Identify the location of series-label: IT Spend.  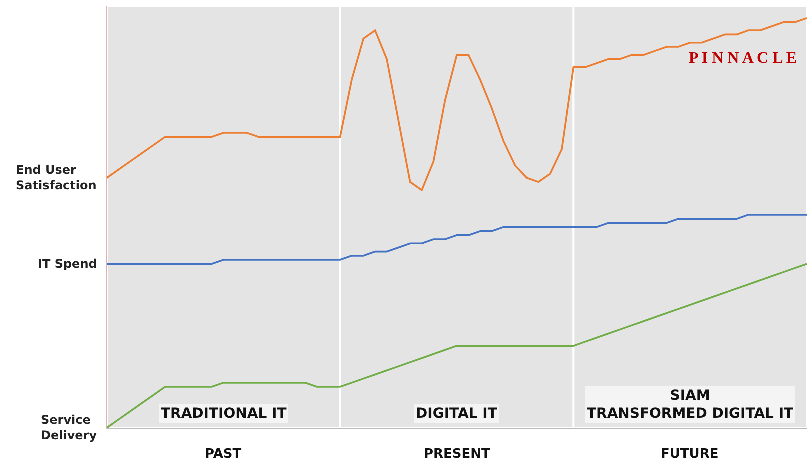
(68, 264).